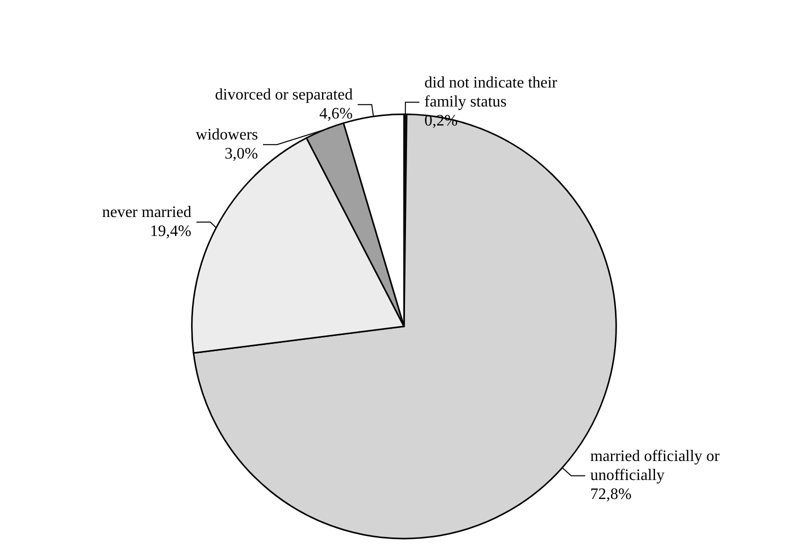  I want to click on slice-label: did not indicate their family status, so click(493, 92).